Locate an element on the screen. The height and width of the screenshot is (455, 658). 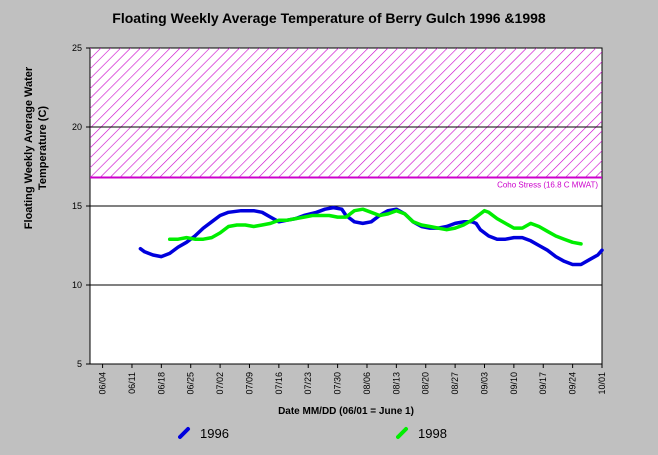
x-tick-label: 06/25 is located at coordinates (191, 383).